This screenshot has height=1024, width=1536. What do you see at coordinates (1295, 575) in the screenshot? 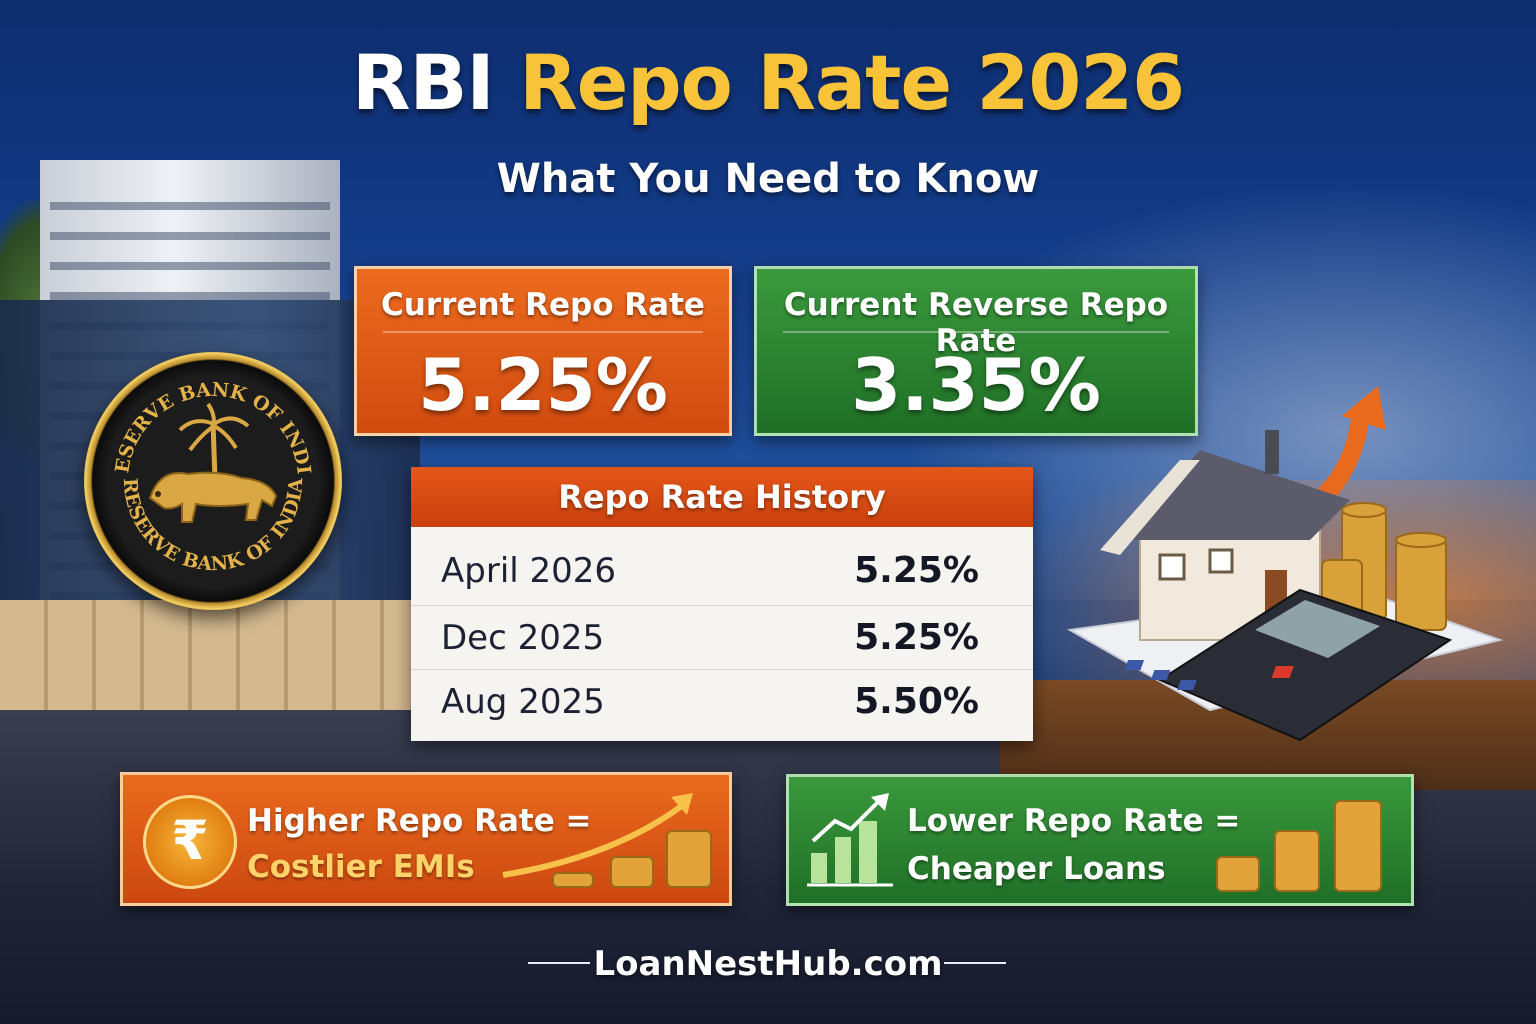
I see `house-calculator-illustration` at bounding box center [1295, 575].